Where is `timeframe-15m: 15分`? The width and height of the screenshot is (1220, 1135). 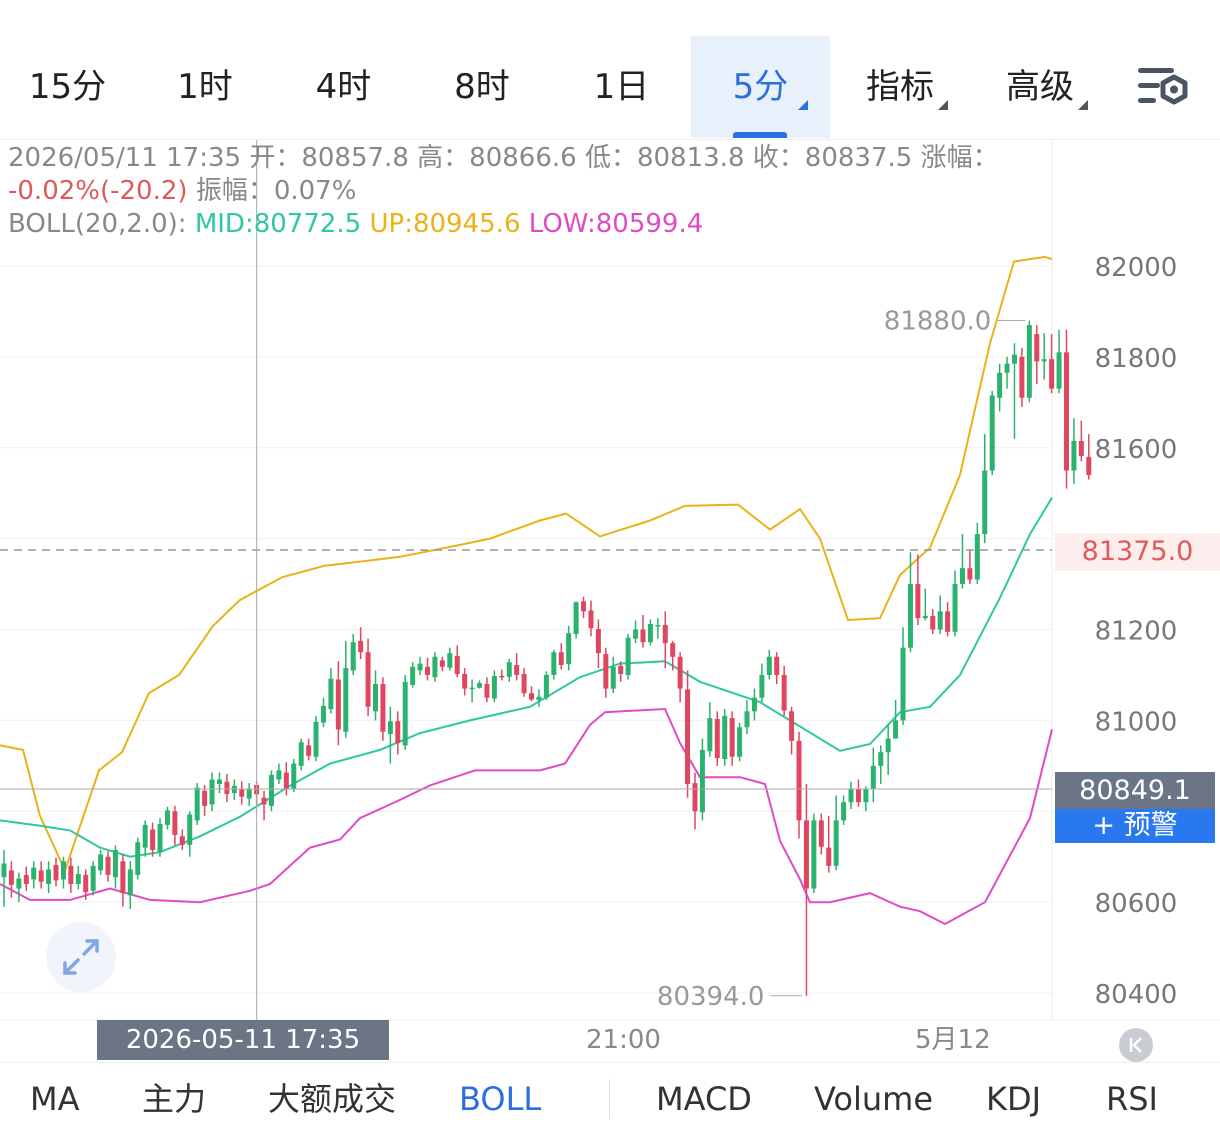
timeframe-15m: 15分 is located at coordinates (67, 87).